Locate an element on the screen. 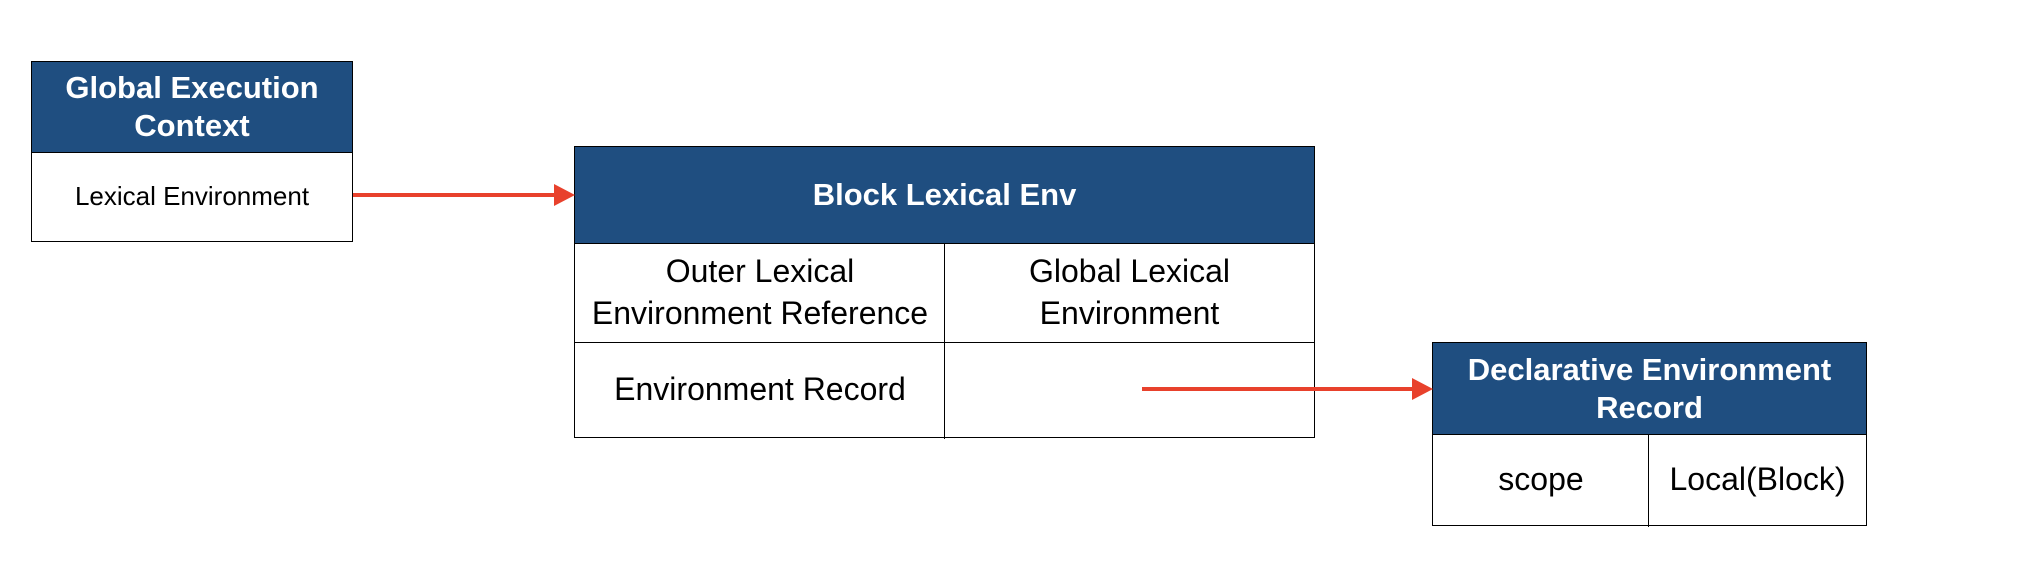  outer-lexical-environment-reference-cell: Outer Lexical Environment Reference is located at coordinates (760, 292).